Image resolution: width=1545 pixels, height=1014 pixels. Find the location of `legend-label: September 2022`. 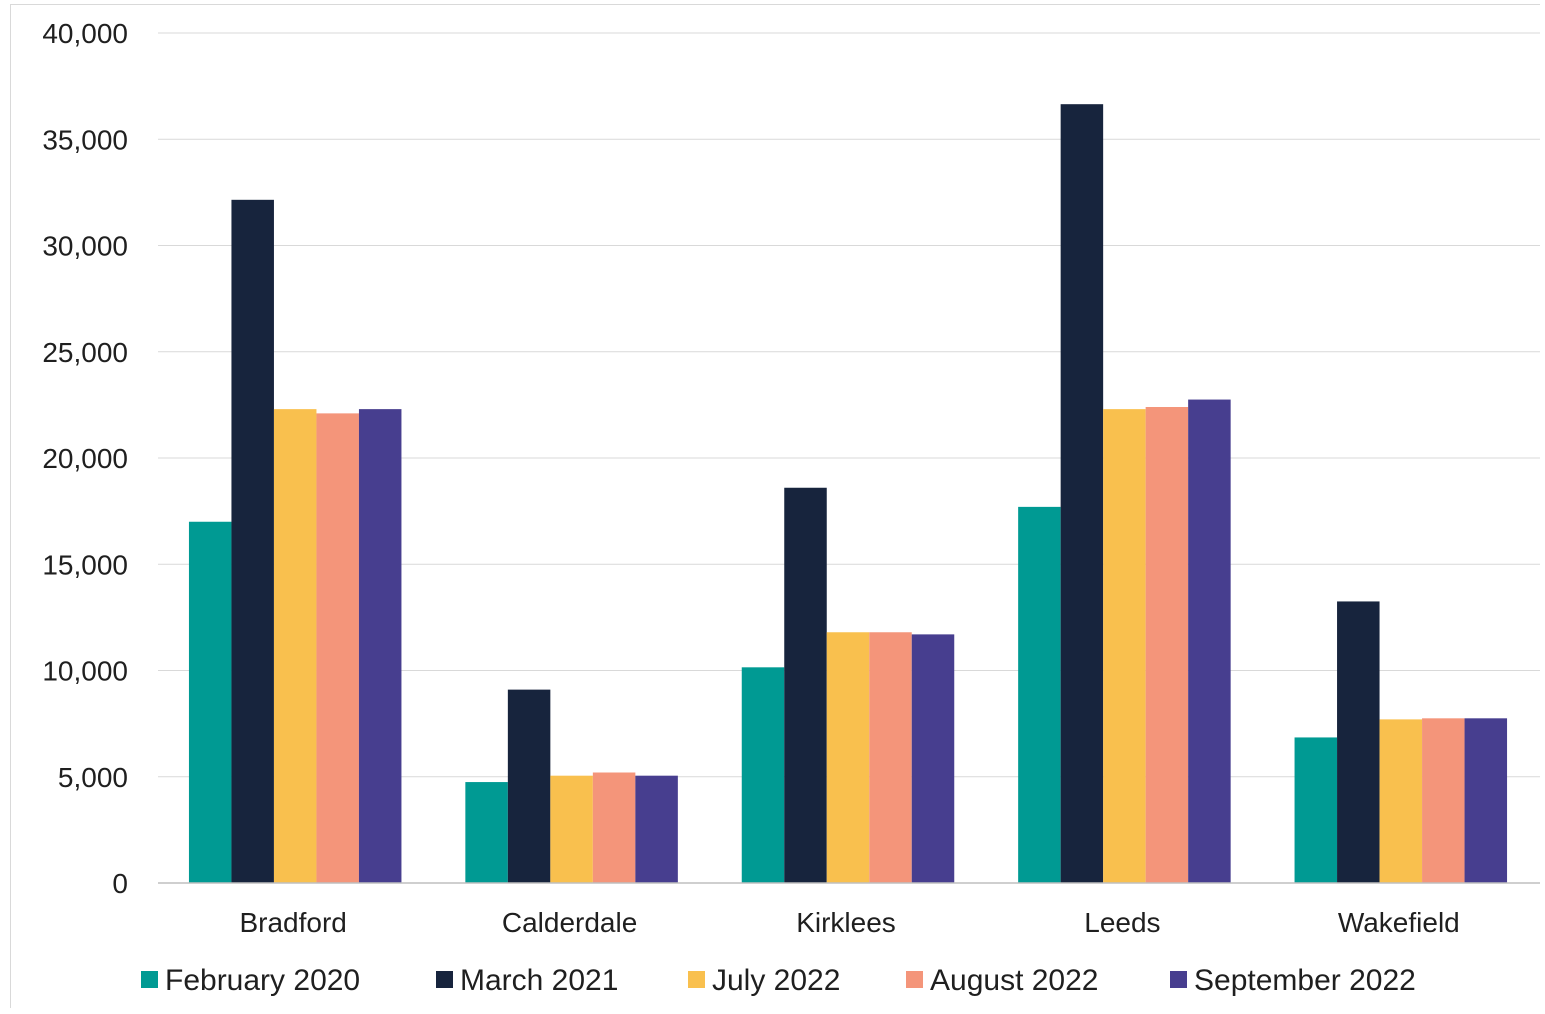

legend-label: September 2022 is located at coordinates (1305, 980).